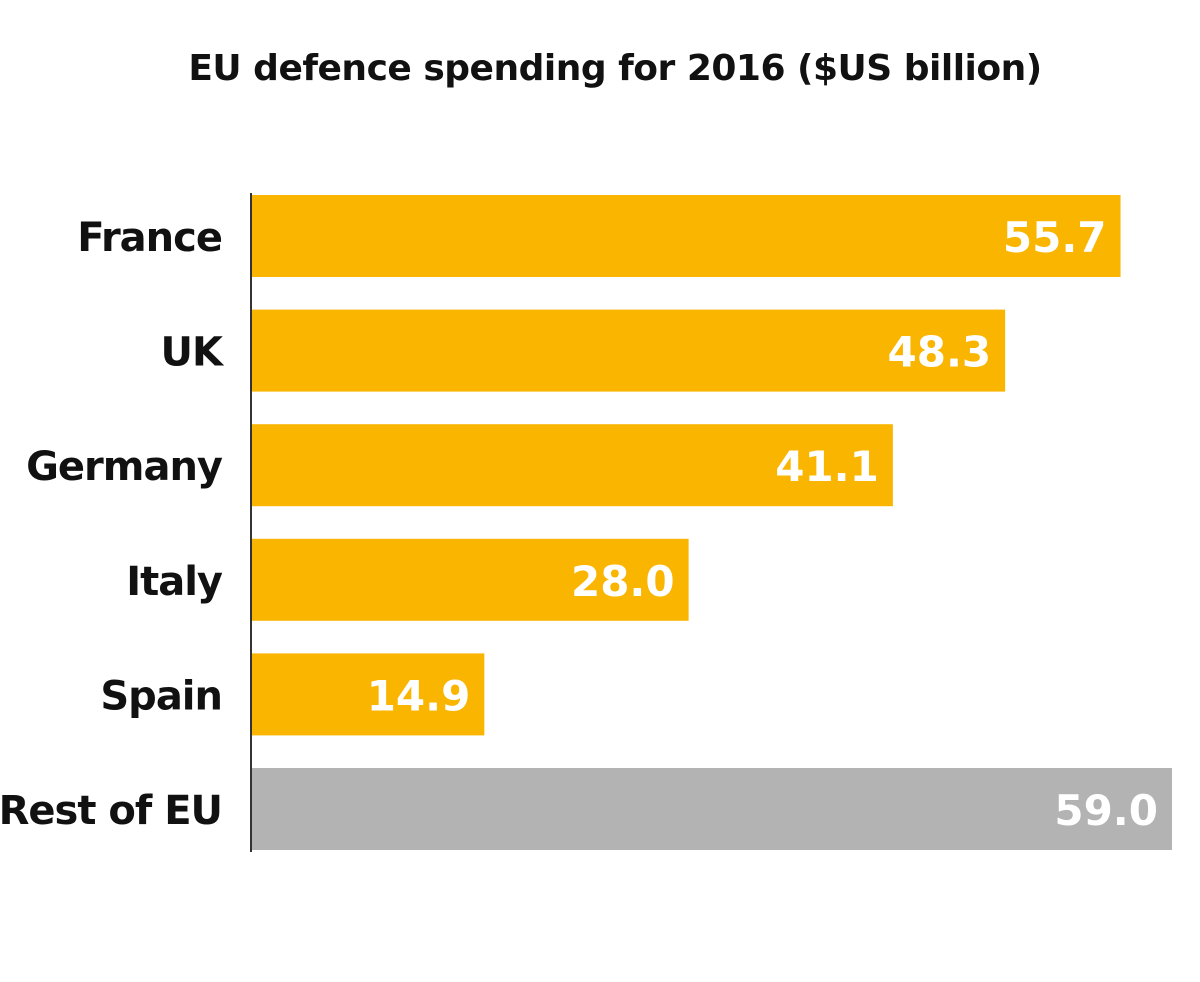  Describe the element at coordinates (1055, 237) in the screenshot. I see `value-label-france: 55.7` at that location.